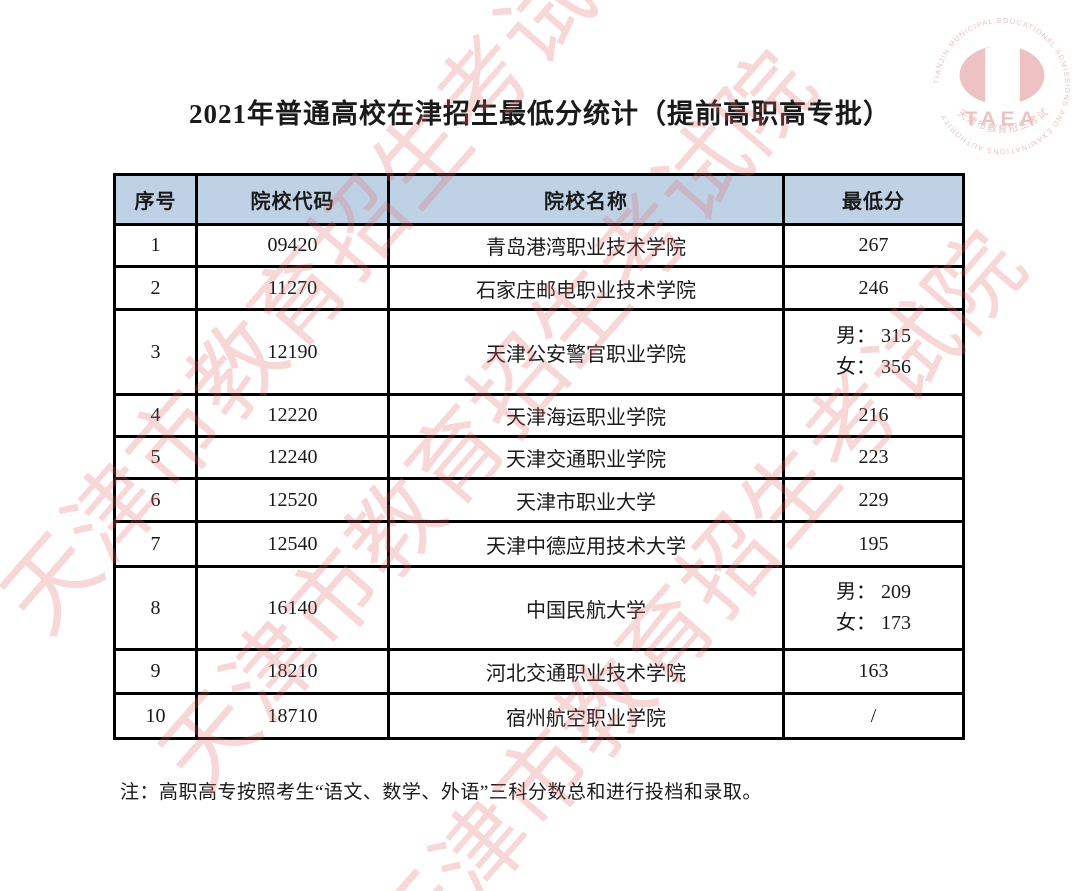 The height and width of the screenshot is (891, 1080). Describe the element at coordinates (586, 352) in the screenshot. I see `school-name-cell: 天津公安警官职业学院` at that location.